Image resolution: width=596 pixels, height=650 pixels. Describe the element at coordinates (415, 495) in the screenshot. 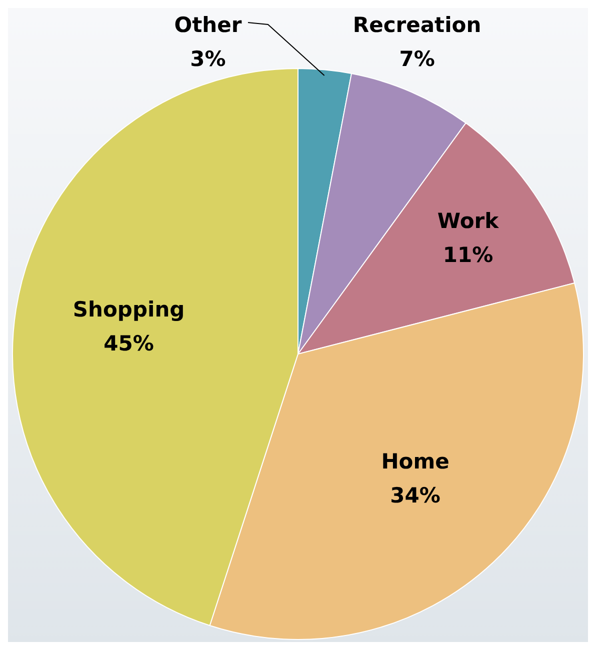

I see `data-label: 34%` at that location.